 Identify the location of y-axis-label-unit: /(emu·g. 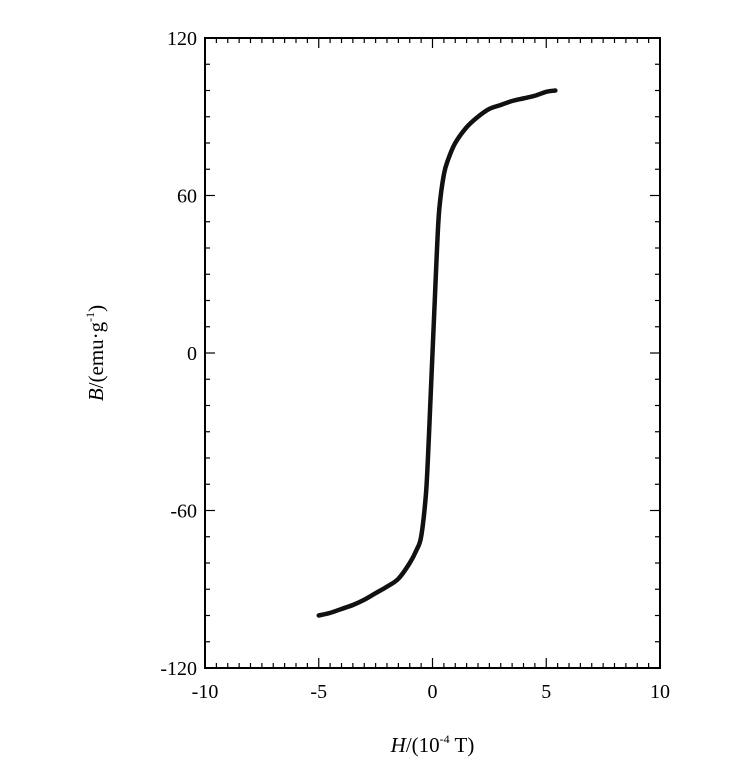
(96, 354).